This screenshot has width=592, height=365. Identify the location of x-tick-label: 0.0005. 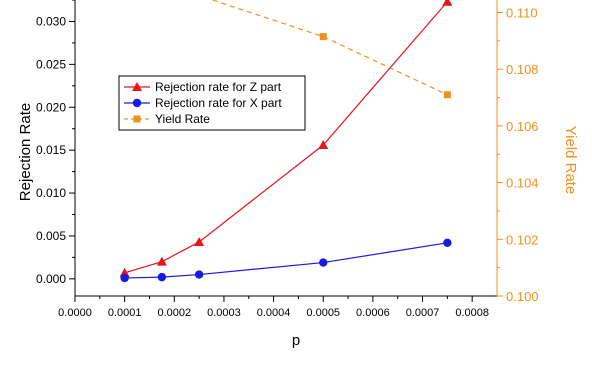
(323, 313).